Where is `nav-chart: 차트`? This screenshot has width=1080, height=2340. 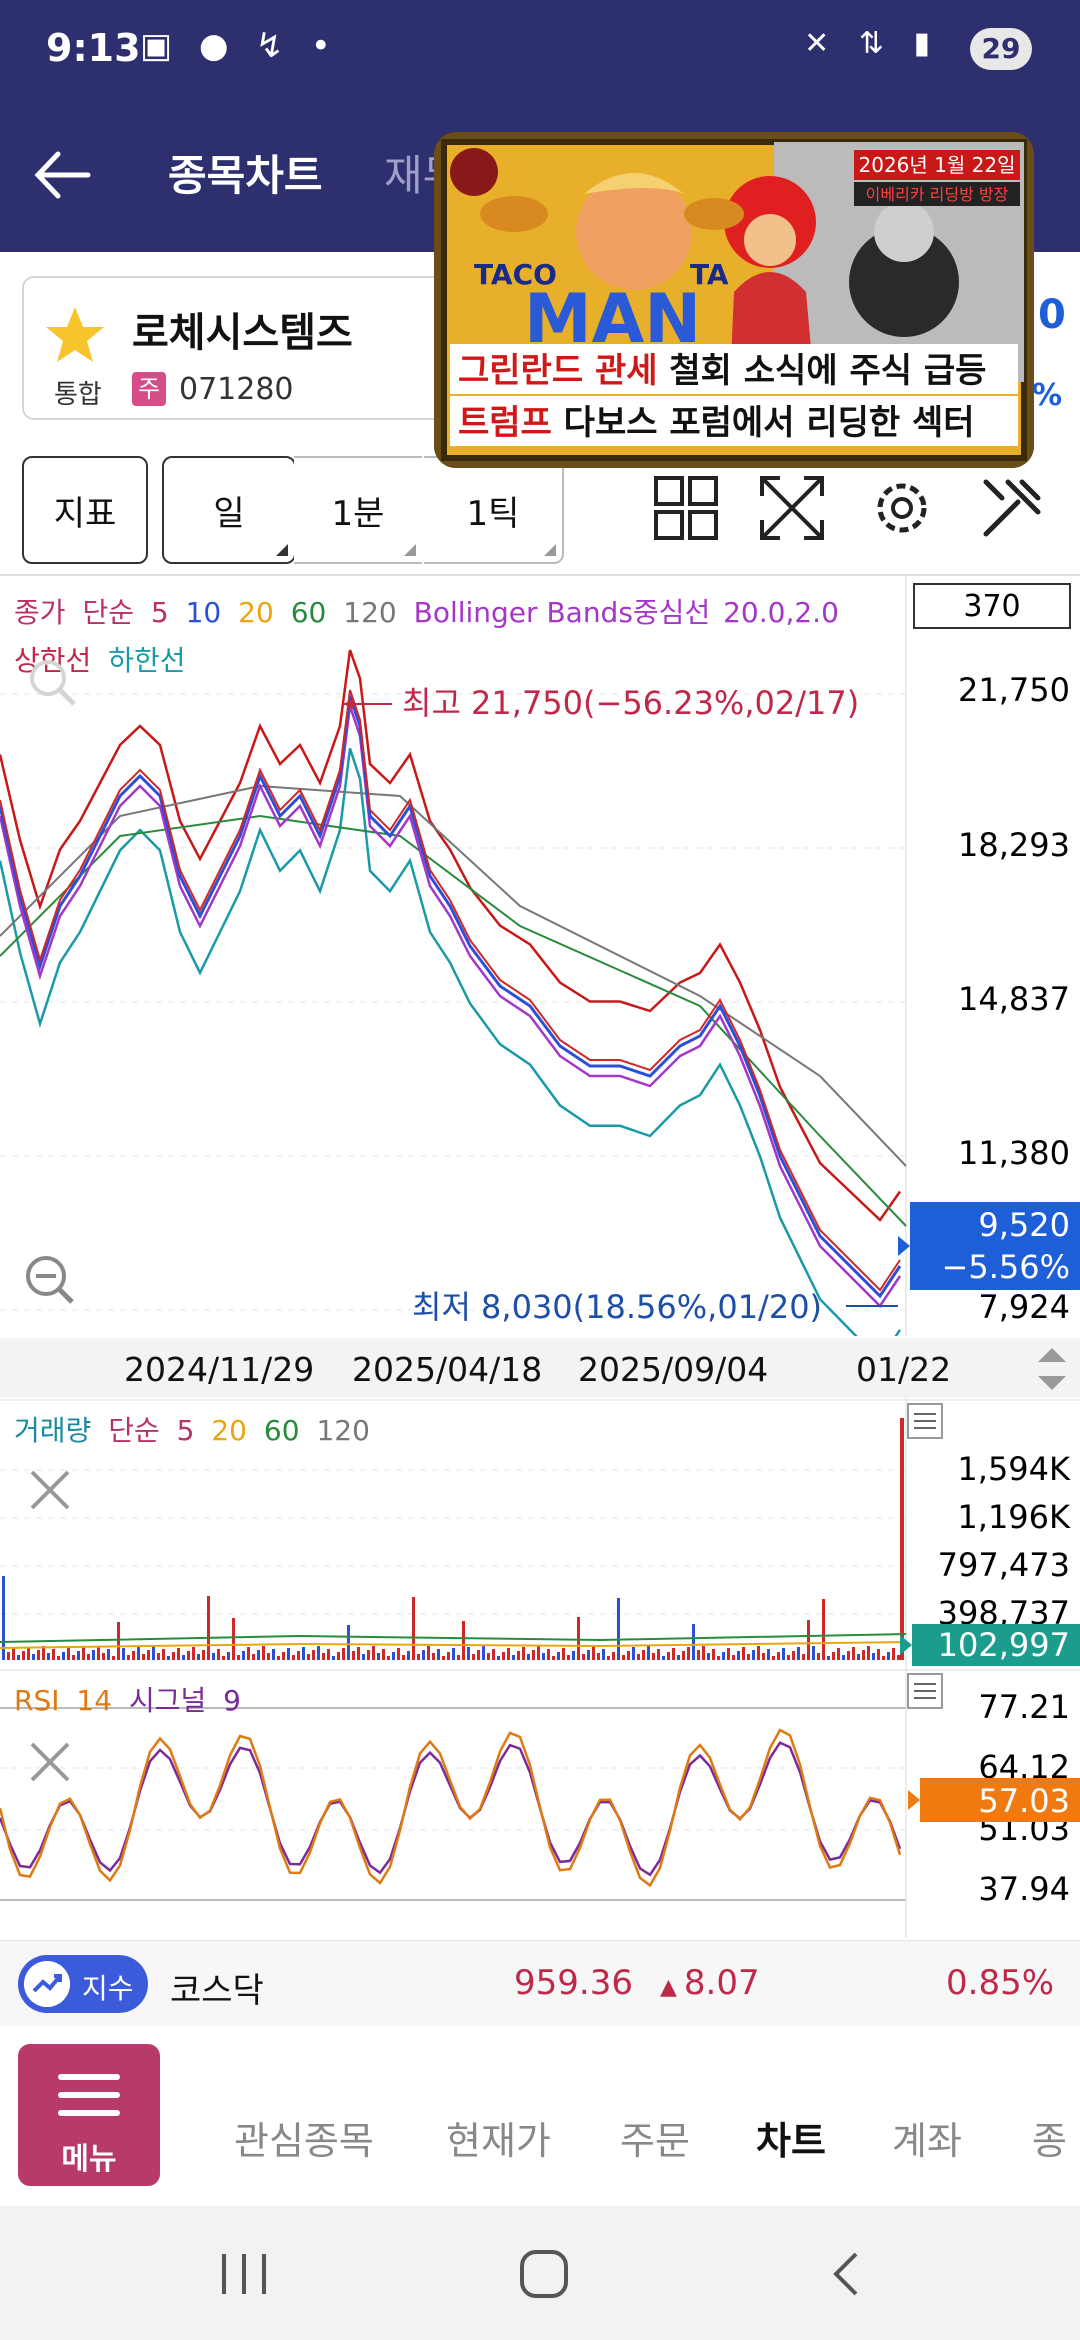
nav-chart: 차트 is located at coordinates (791, 2141).